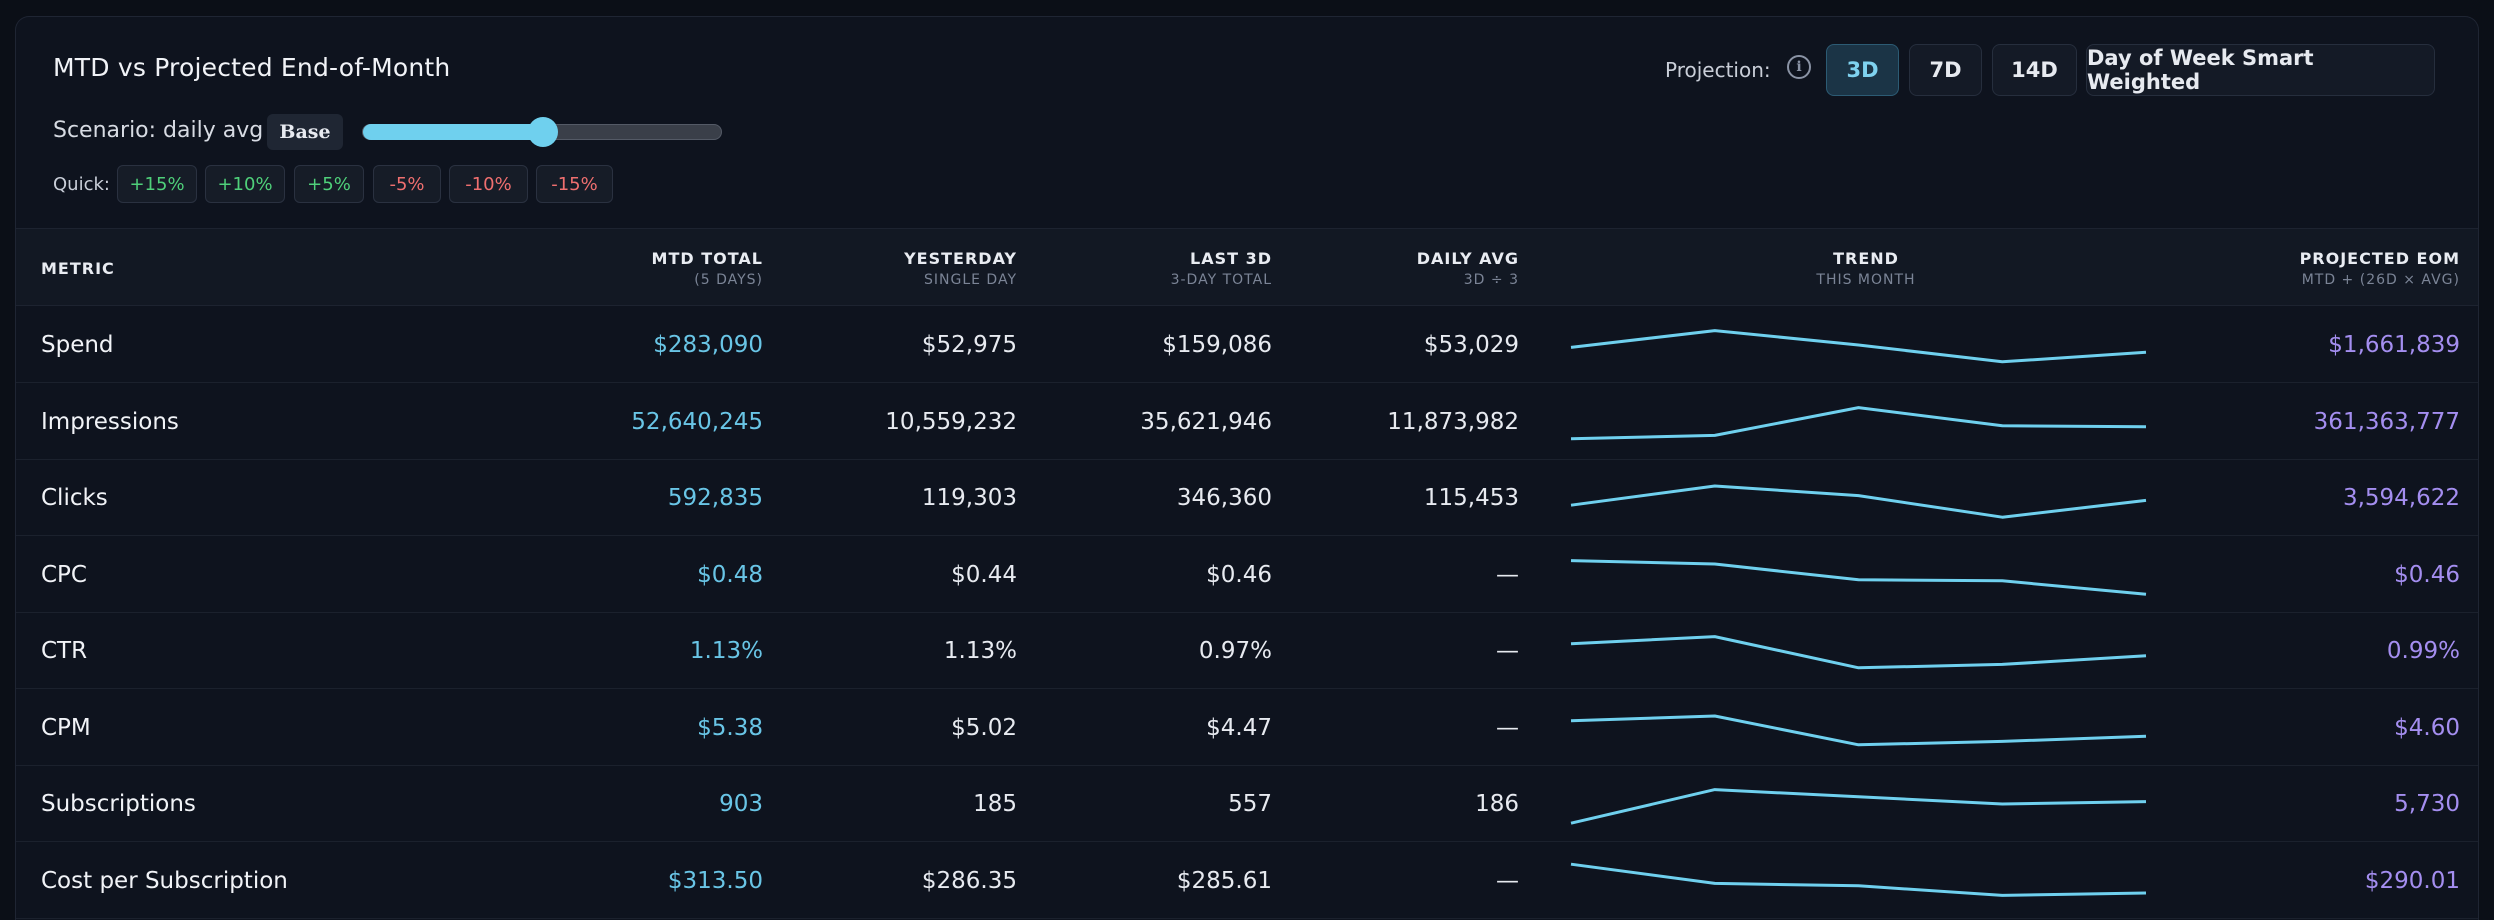 The image size is (2494, 920). I want to click on column-header-mtd-total: MTD TOTAL (5 DAYS), so click(707, 268).